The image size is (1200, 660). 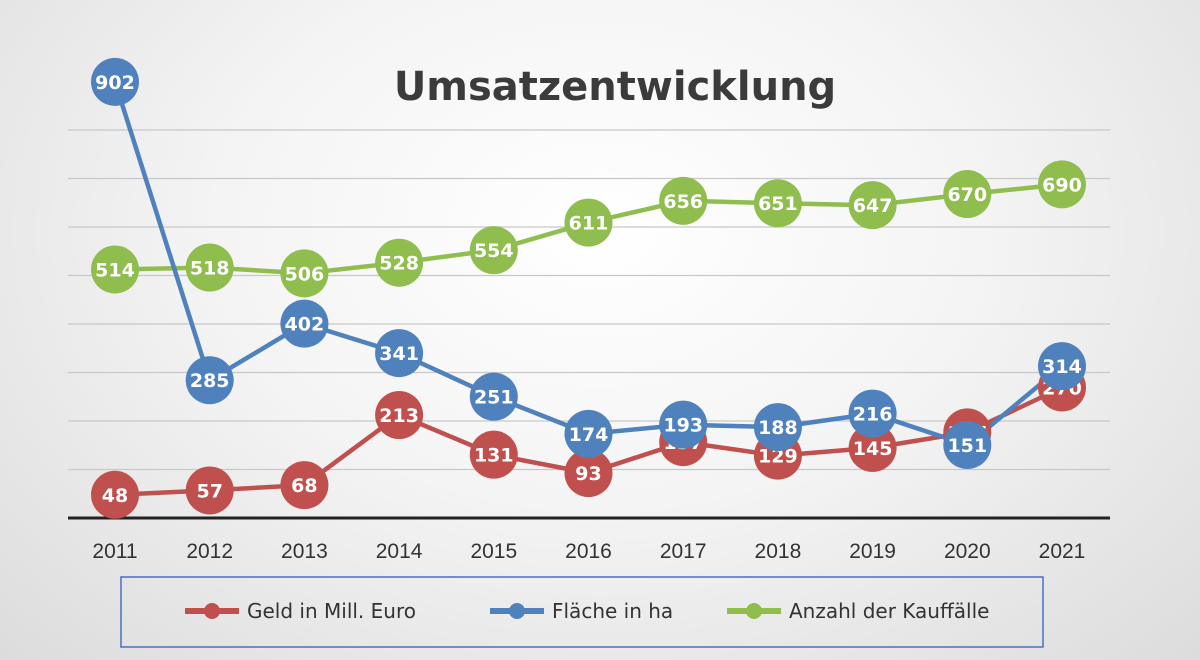 I want to click on data-label: 213, so click(x=399, y=416).